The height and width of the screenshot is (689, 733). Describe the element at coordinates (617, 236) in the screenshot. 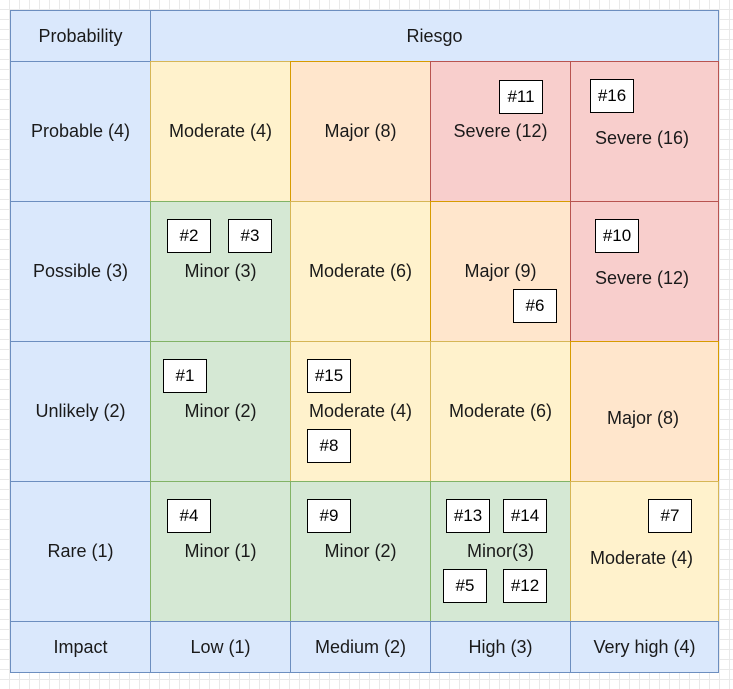

I see `risk-tag: #10` at that location.